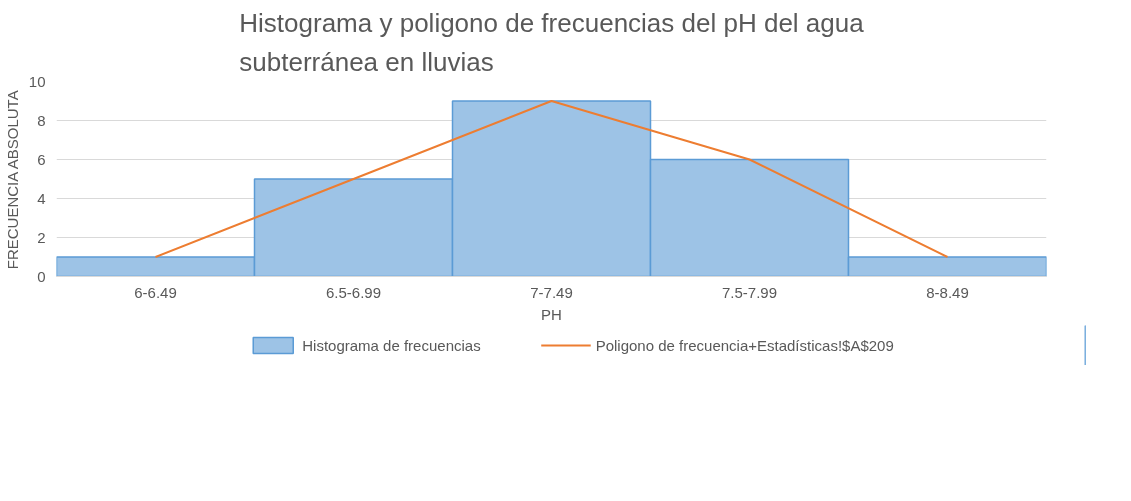 The height and width of the screenshot is (501, 1131). Describe the element at coordinates (744, 345) in the screenshot. I see `legend-label: Poligono de frecuencia+Estadísticas!$A$209` at that location.